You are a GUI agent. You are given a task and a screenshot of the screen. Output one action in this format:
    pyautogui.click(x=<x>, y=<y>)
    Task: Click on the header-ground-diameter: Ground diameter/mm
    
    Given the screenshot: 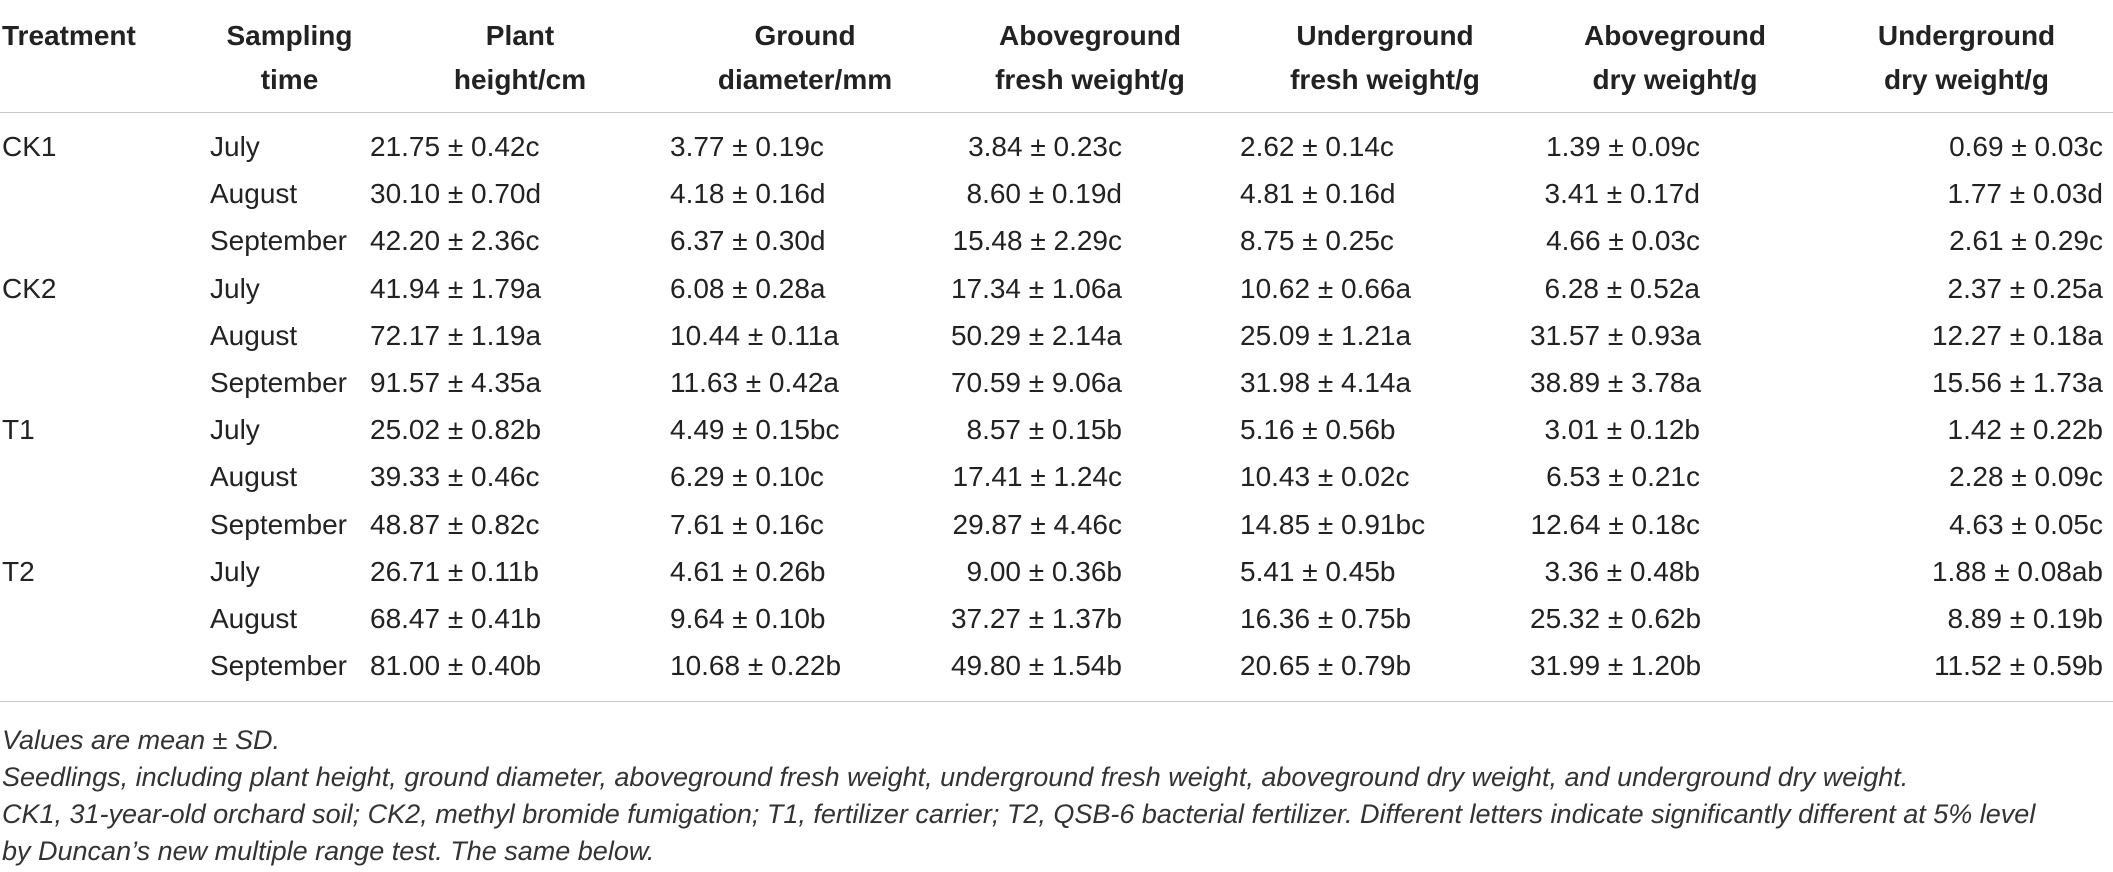 What is the action you would take?
    pyautogui.click(x=805, y=56)
    